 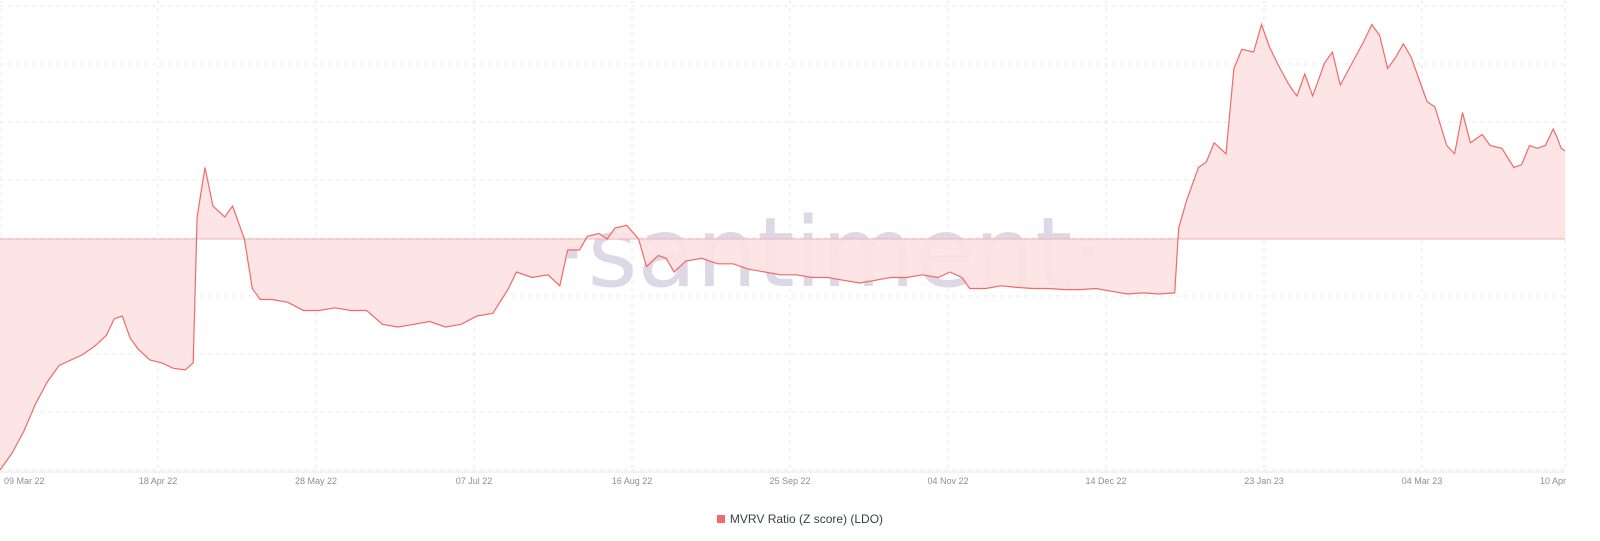 I want to click on x-tick-label: 04 Mar 23, so click(x=1422, y=481).